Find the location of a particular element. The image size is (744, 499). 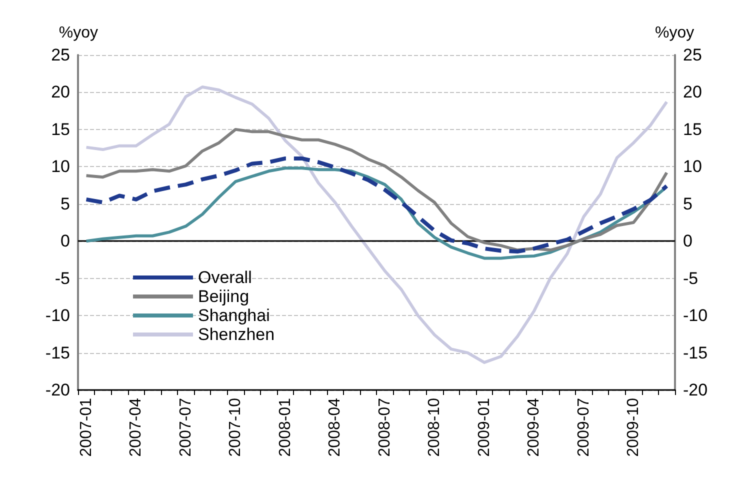

legend-label: Shanghai is located at coordinates (234, 315).